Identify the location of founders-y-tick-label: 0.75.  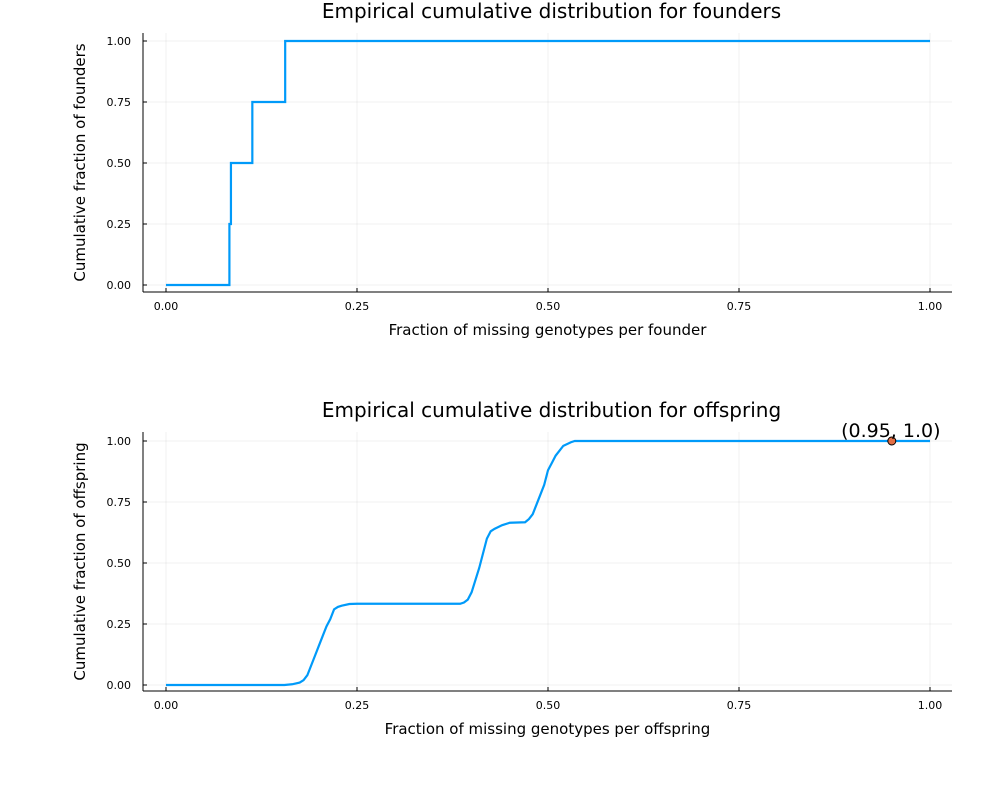
(119, 102).